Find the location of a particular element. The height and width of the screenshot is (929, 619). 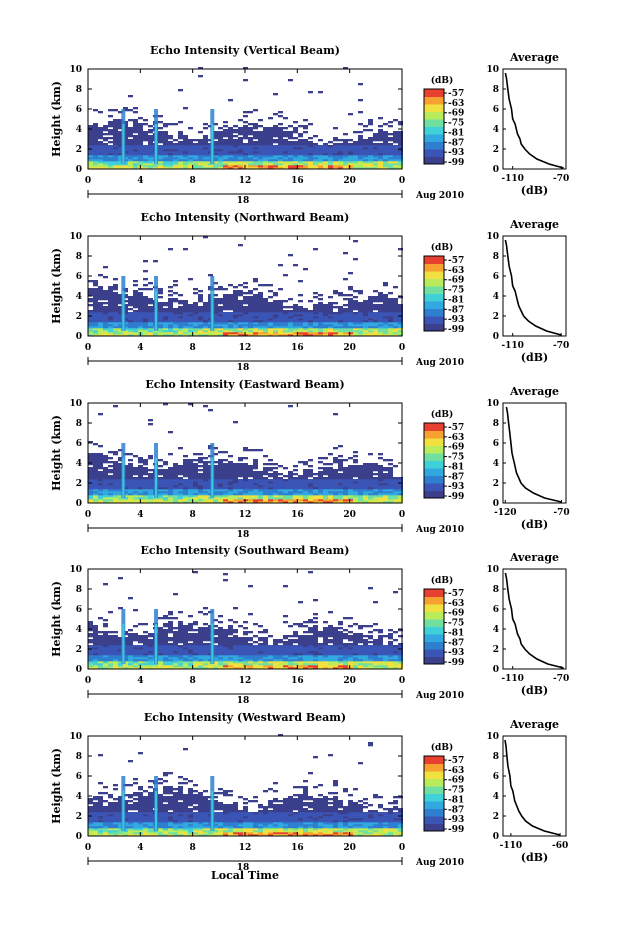

y-tick-label: 2 is located at coordinates (79, 150).